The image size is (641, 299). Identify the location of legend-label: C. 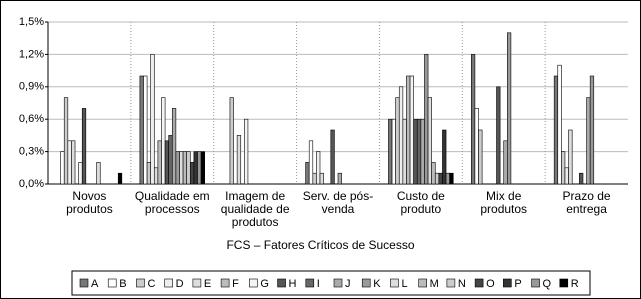
(151, 284).